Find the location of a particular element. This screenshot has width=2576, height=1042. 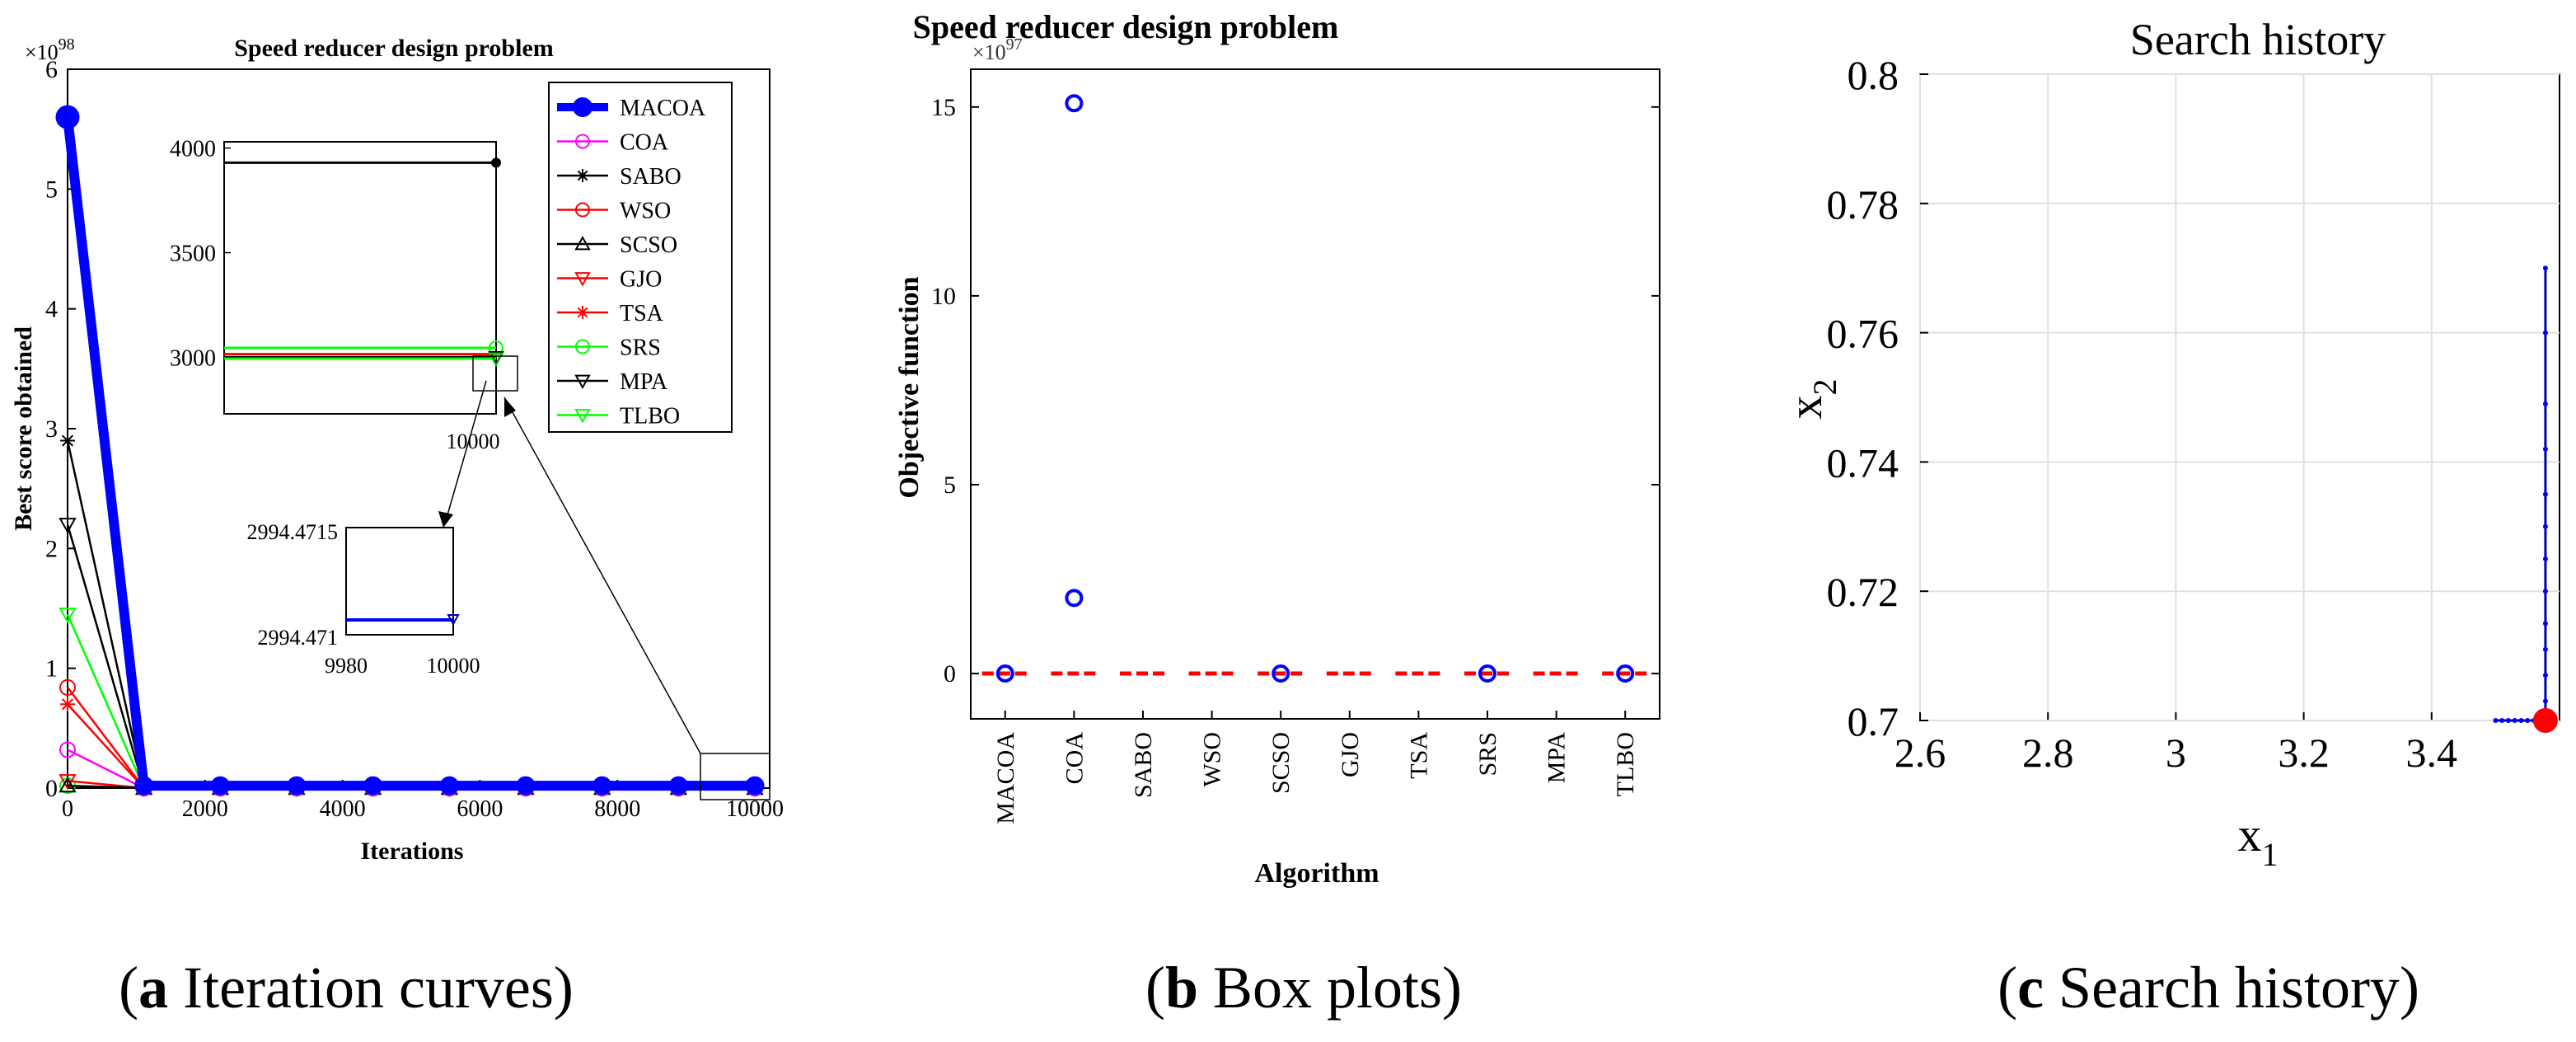

legend-marker-wso is located at coordinates (582, 210).